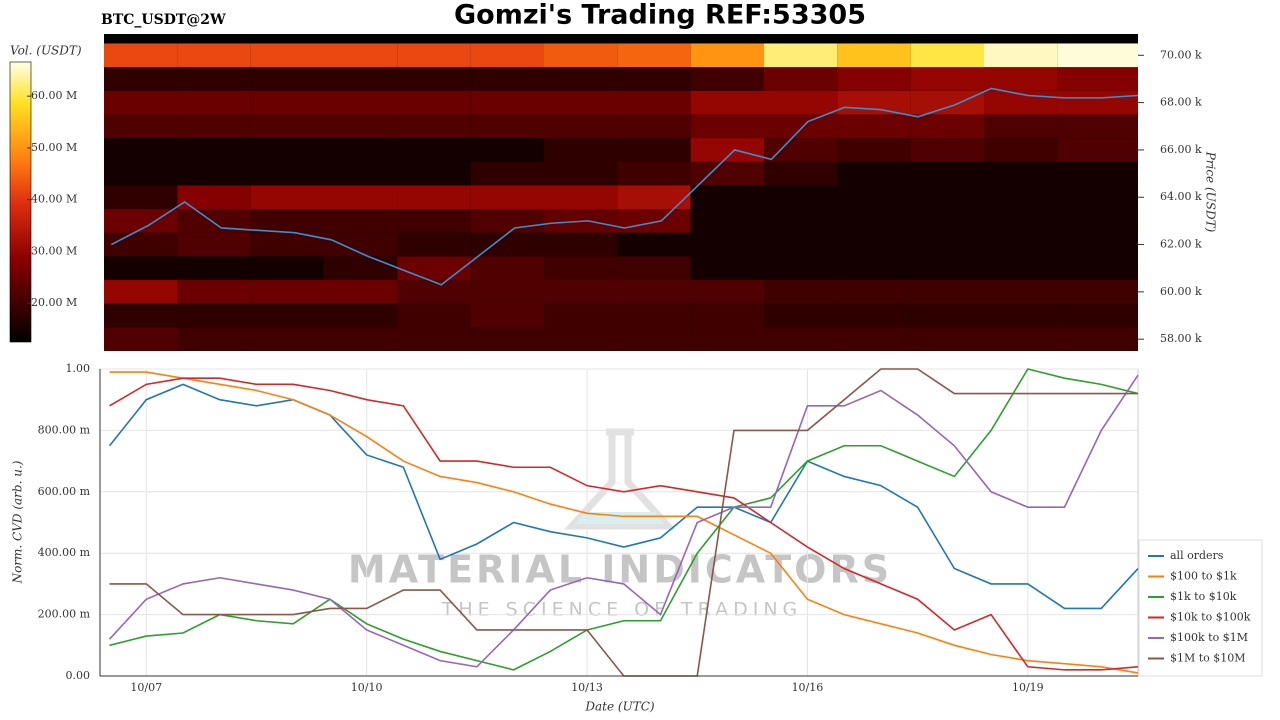 This screenshot has width=1280, height=720. I want to click on y-tick-label: 1.00, so click(78, 368).